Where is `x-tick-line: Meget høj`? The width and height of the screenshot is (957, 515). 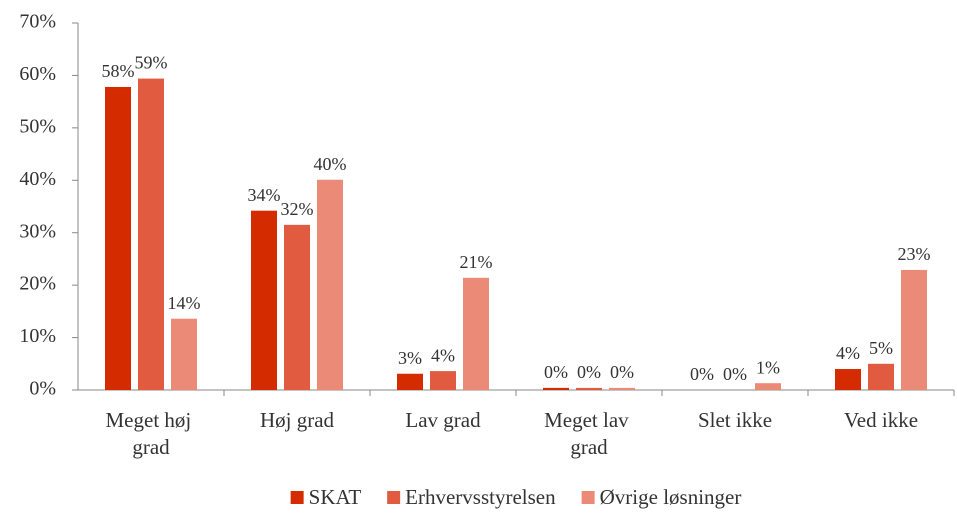
x-tick-line: Meget høj is located at coordinates (151, 420).